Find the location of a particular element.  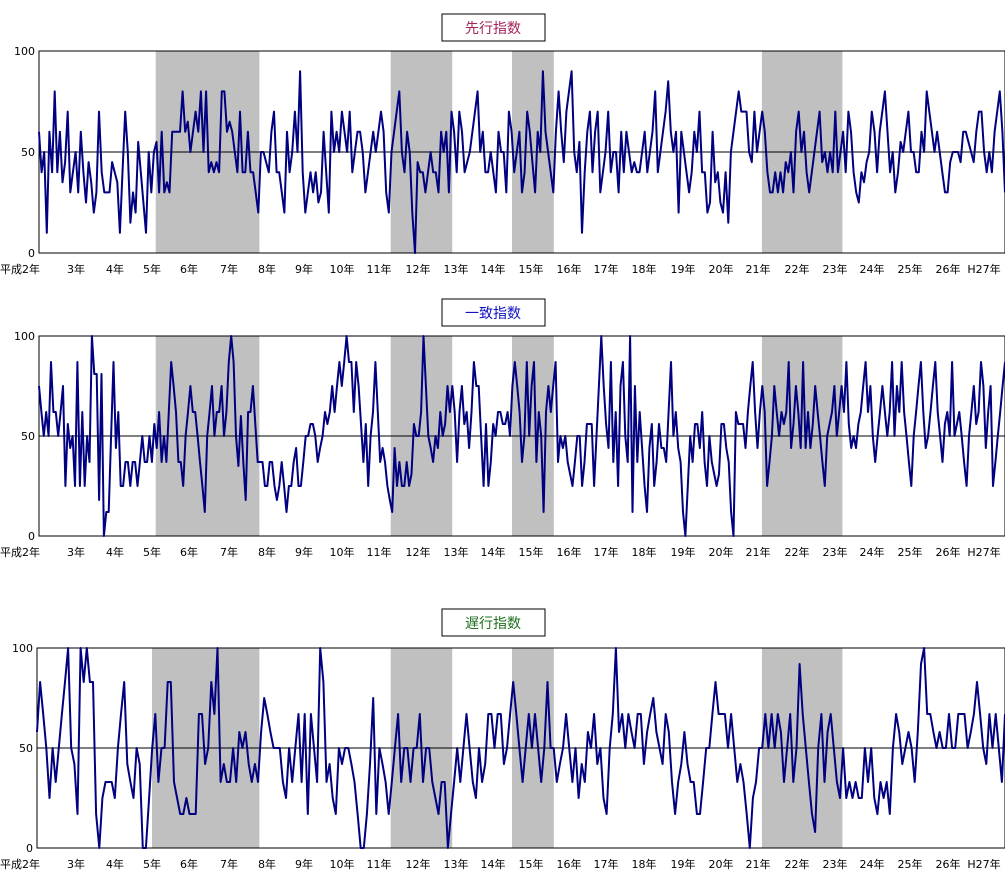

chart-title: 遅行指数 is located at coordinates (493, 624).